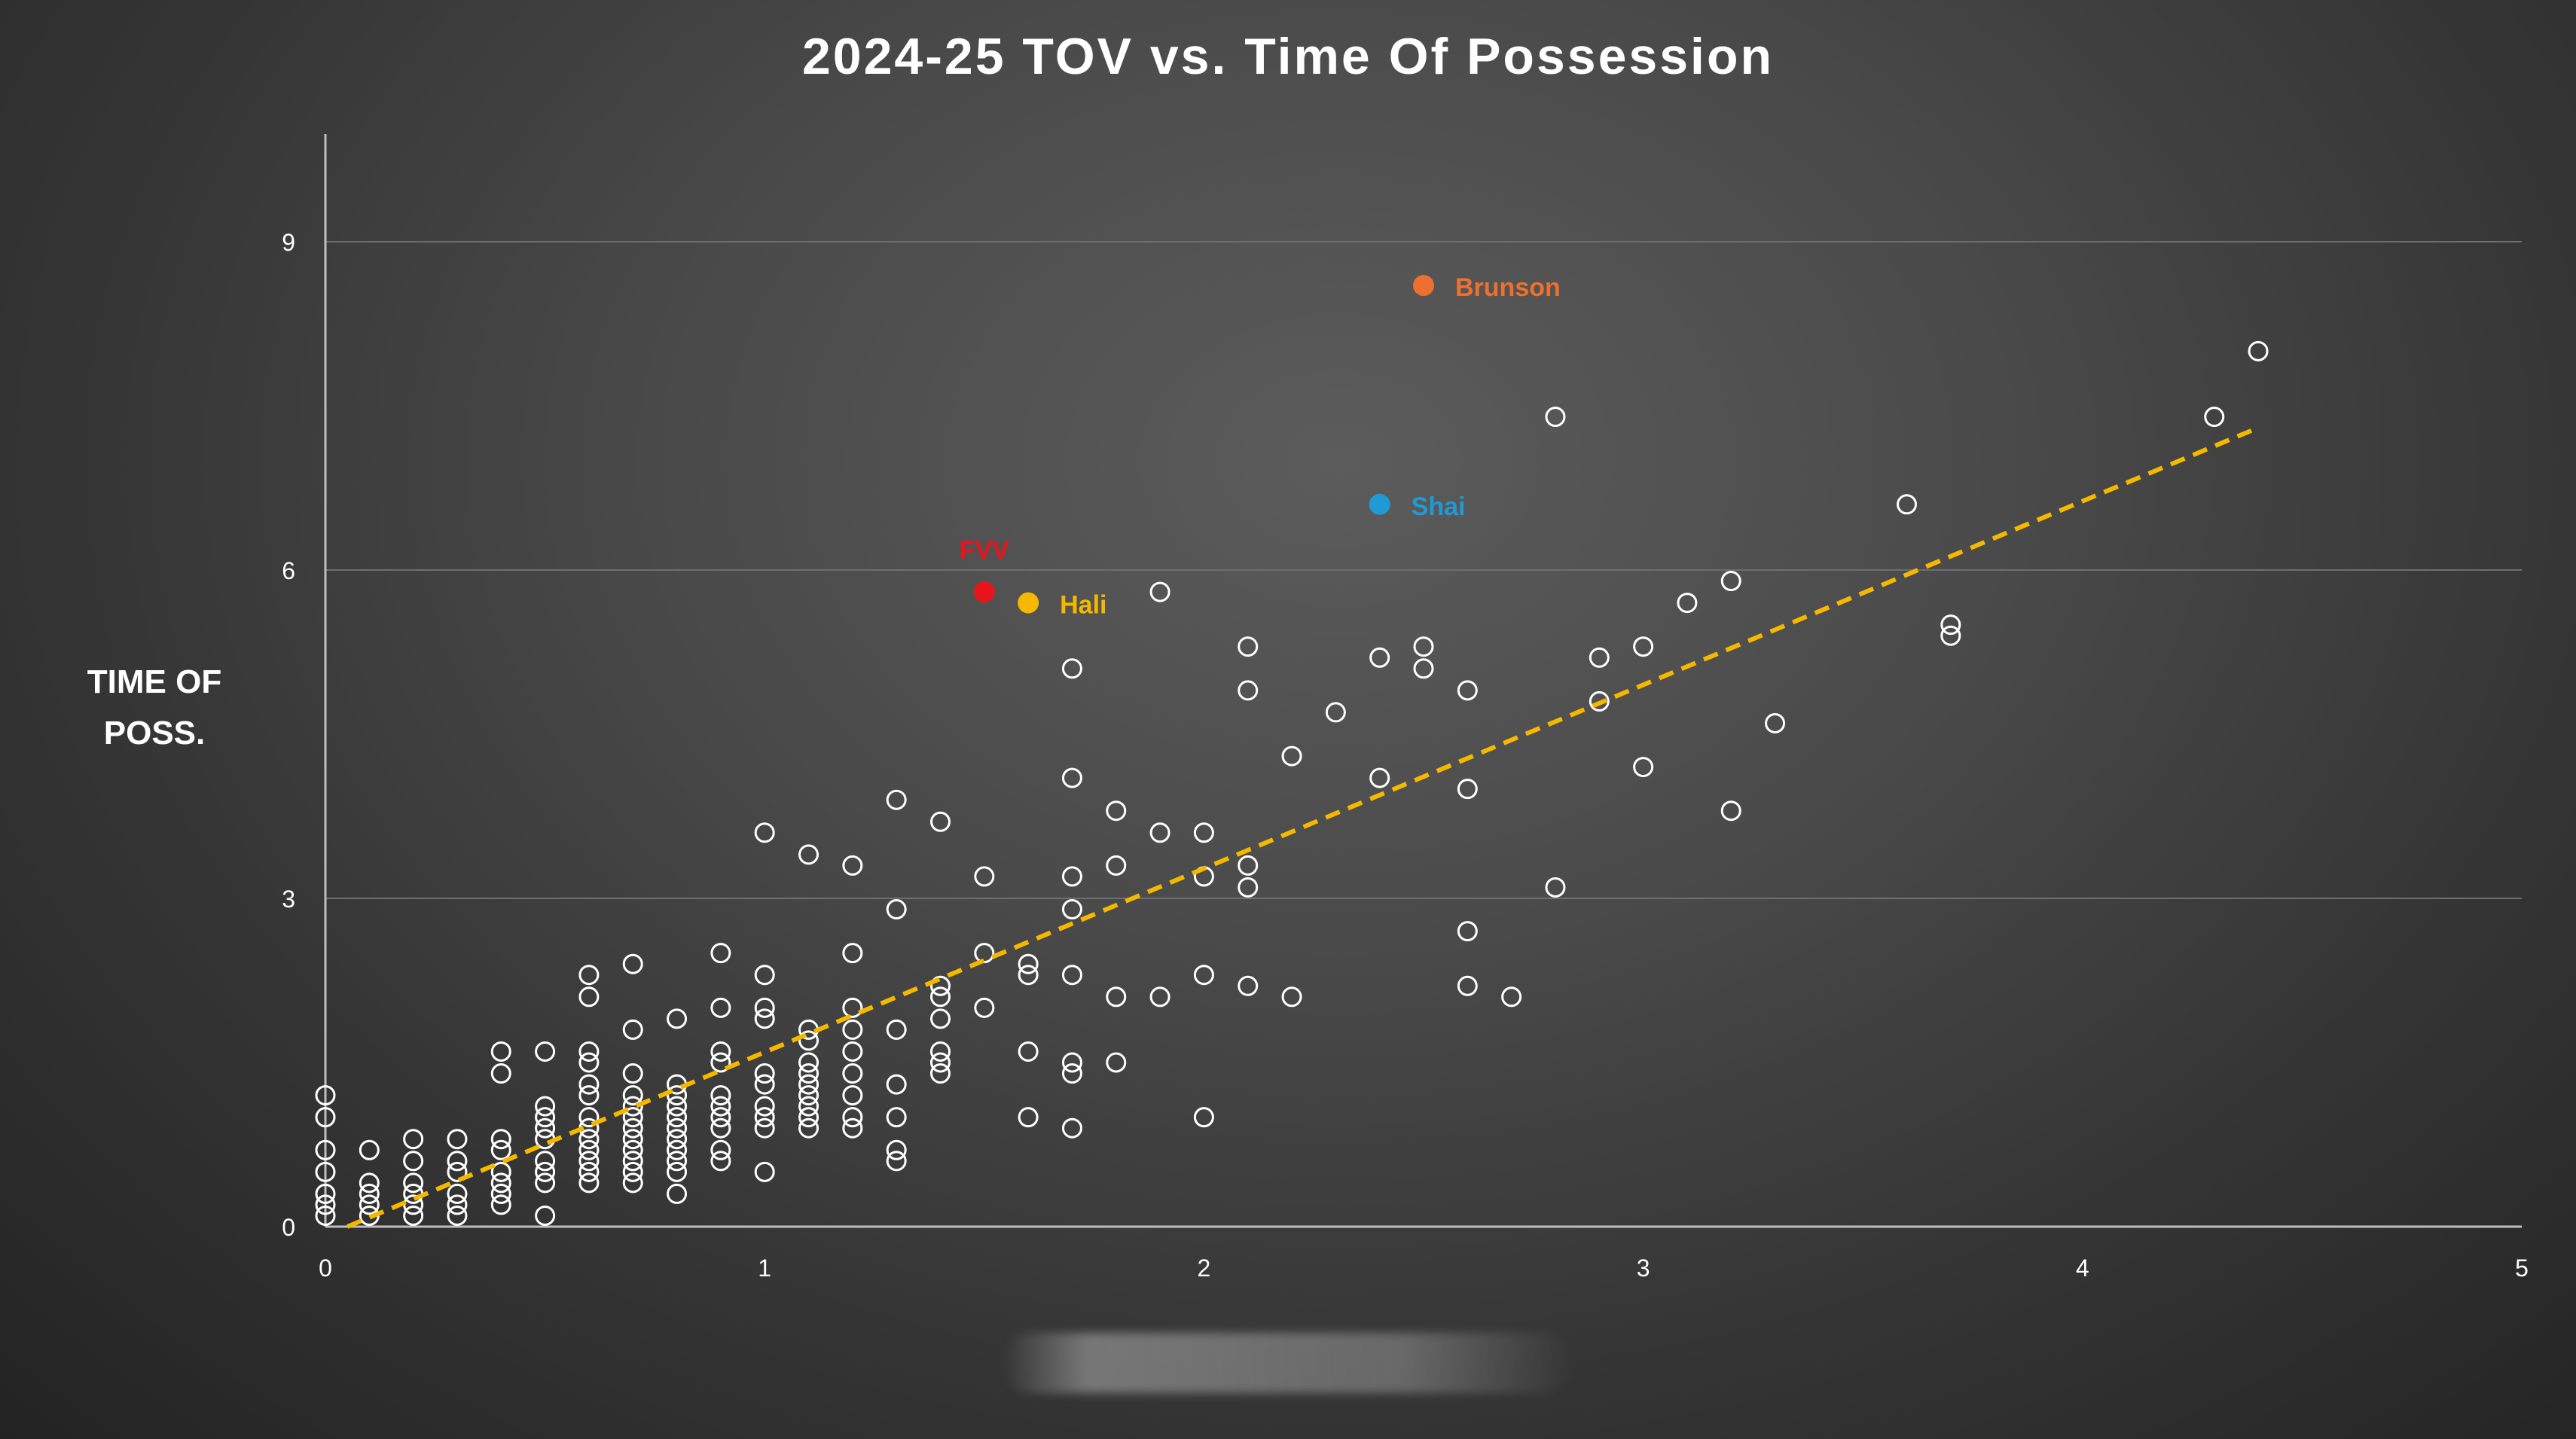 The image size is (2576, 1439). I want to click on highlight-point-hali, so click(1029, 603).